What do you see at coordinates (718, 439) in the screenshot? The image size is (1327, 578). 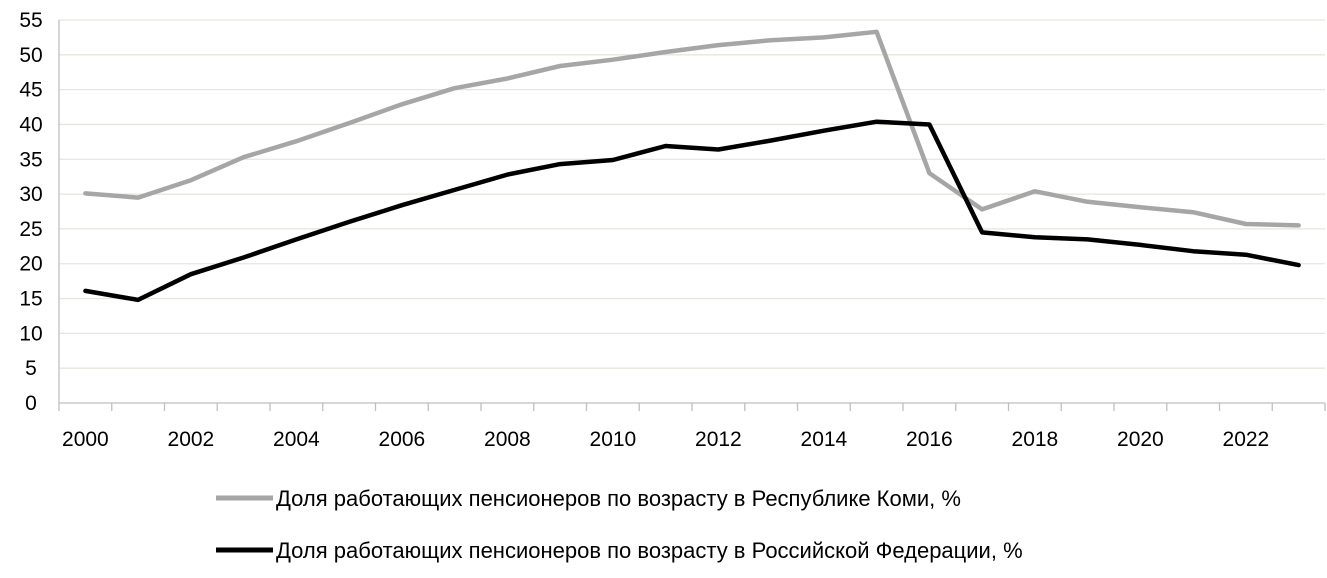 I see `x-tick-label: 2012` at bounding box center [718, 439].